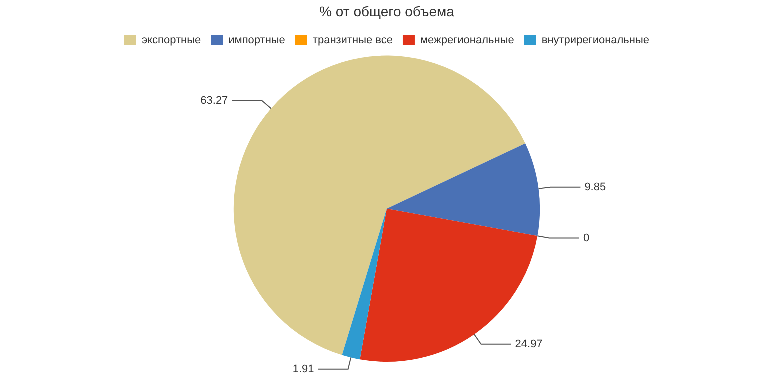 This screenshot has height=387, width=774. Describe the element at coordinates (529, 344) in the screenshot. I see `data-label: 24.97` at that location.